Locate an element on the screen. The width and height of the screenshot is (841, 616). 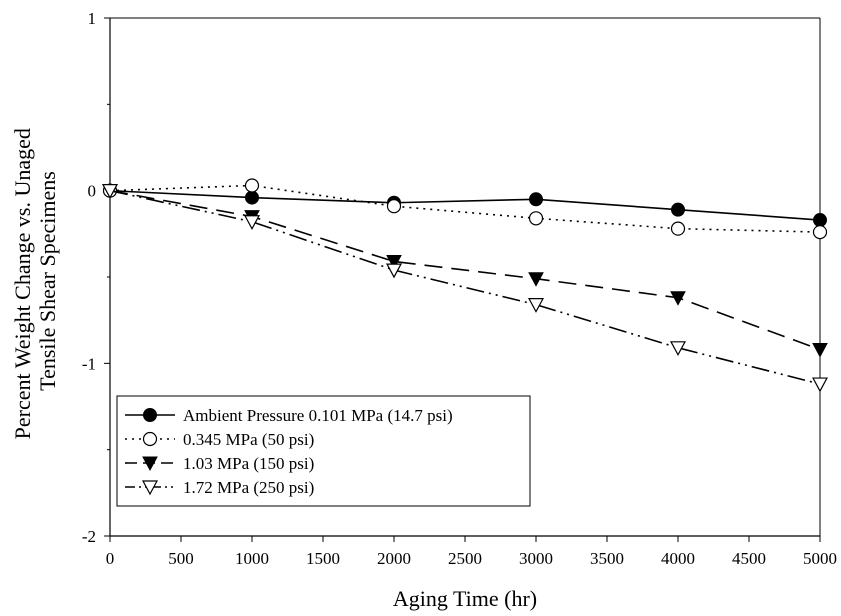
x-tick-label: 4500 is located at coordinates (749, 558).